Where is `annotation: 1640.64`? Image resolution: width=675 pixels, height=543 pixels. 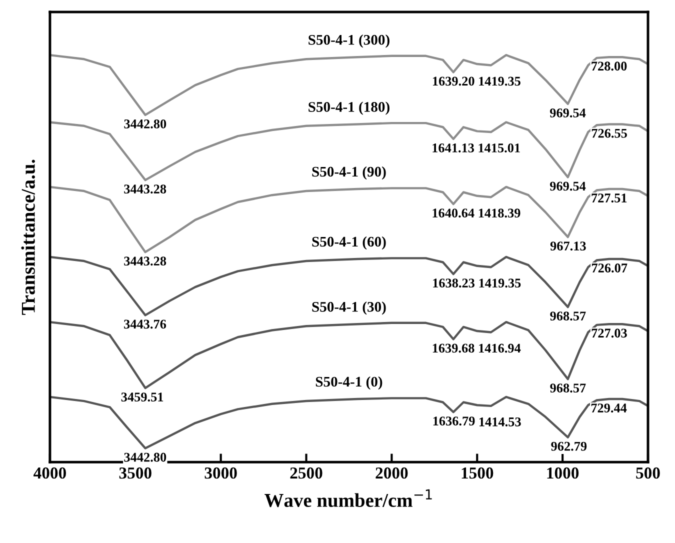 annotation: 1640.64 is located at coordinates (453, 213).